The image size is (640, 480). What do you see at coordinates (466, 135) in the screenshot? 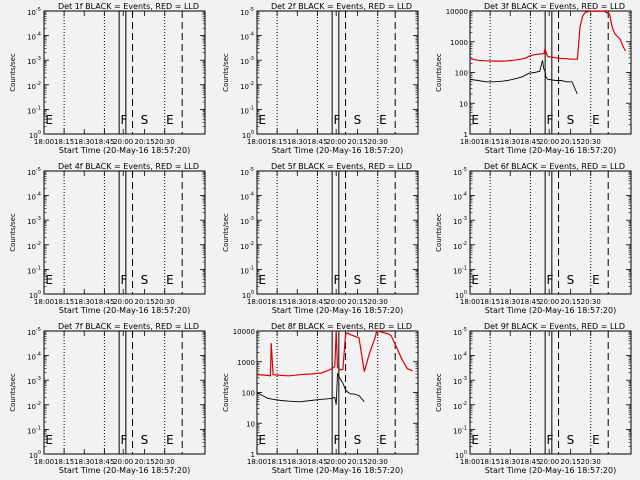
I see `y-tick-label: 1` at bounding box center [466, 135].